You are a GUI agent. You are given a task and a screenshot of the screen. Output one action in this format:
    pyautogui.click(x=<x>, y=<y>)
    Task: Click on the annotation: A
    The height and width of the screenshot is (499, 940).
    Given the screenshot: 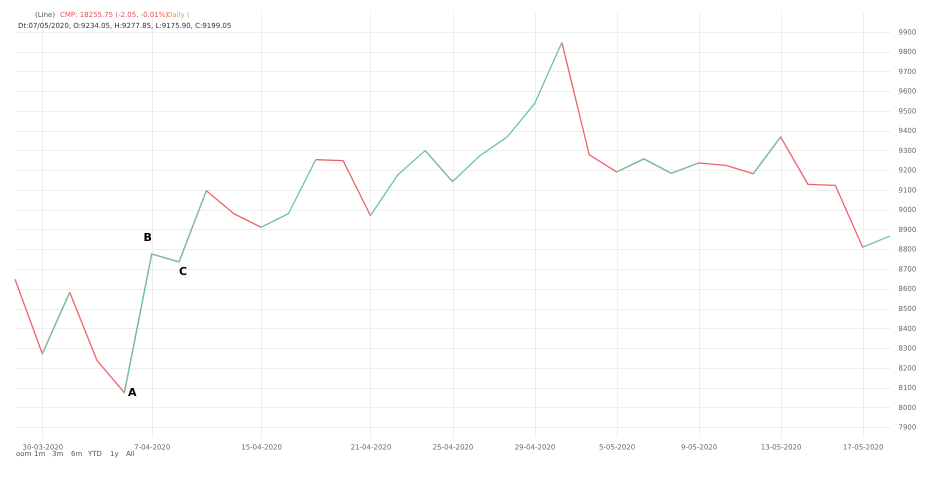 What is the action you would take?
    pyautogui.click(x=132, y=392)
    